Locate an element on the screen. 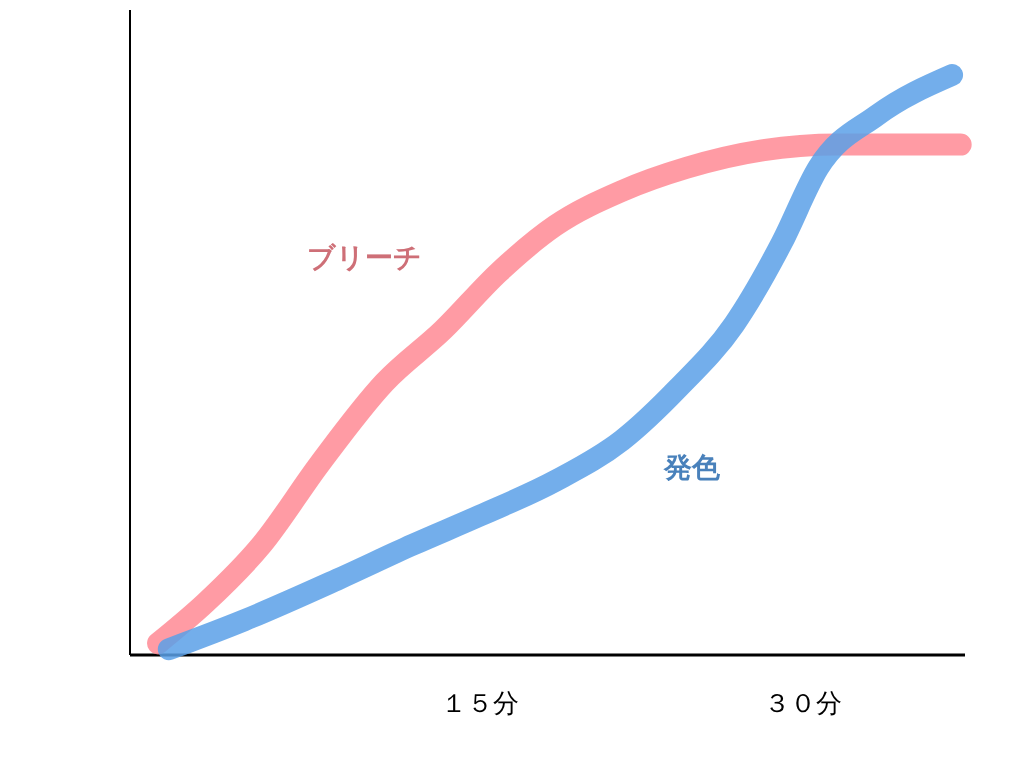 The height and width of the screenshot is (768, 1024). x-tick-label: ３０分 is located at coordinates (803, 703).